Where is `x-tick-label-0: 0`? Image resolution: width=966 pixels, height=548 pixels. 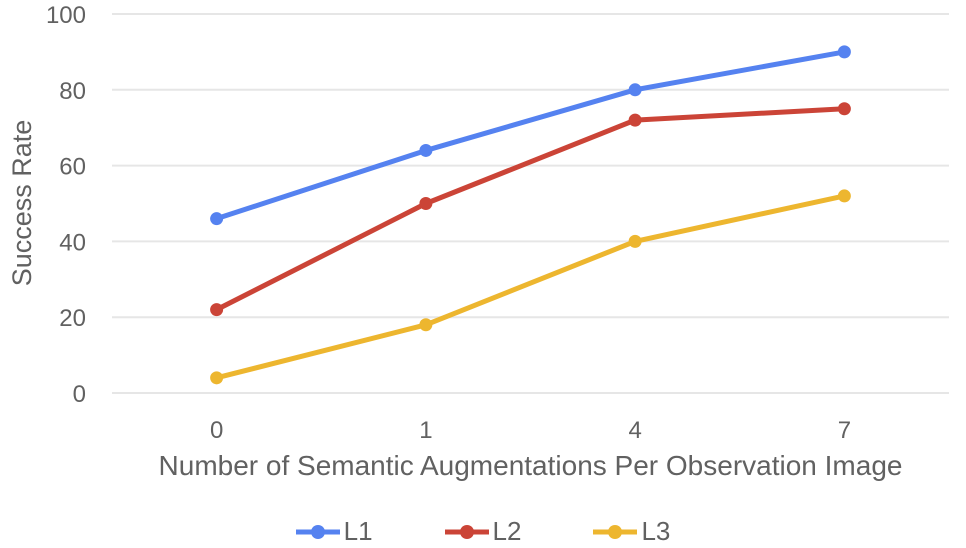 x-tick-label-0: 0 is located at coordinates (216, 430).